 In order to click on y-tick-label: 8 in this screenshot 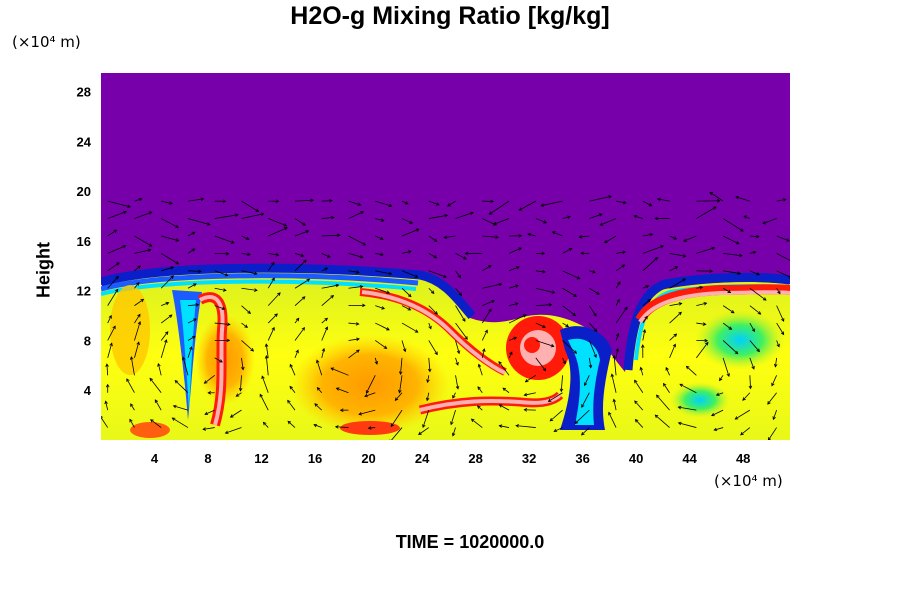, I will do `click(87, 340)`.